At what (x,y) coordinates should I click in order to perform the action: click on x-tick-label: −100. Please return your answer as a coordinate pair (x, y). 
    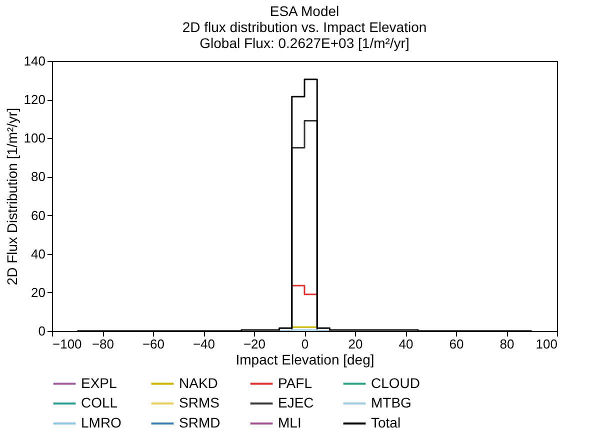
    Looking at the image, I should click on (67, 344).